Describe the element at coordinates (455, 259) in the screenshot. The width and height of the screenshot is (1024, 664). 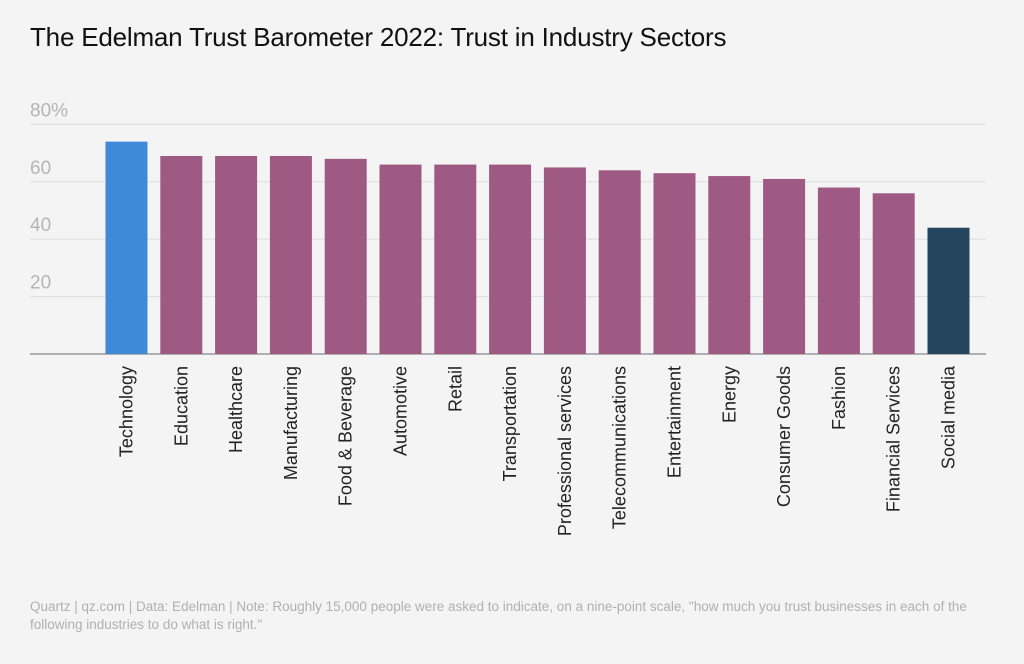
I see `bar-retail` at that location.